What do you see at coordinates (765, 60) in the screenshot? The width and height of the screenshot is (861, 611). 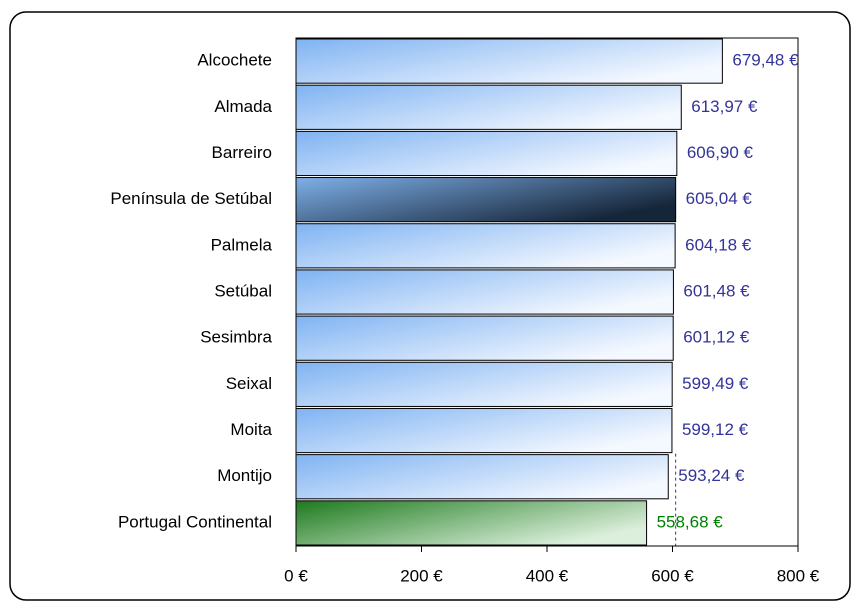 I see `value-label: 679,48 €` at bounding box center [765, 60].